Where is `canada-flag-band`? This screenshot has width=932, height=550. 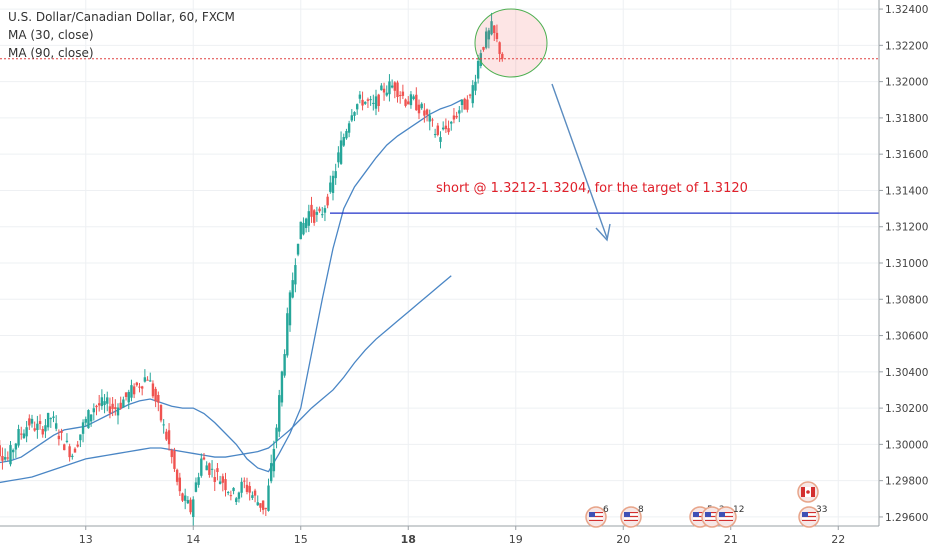 canada-flag-band is located at coordinates (813, 492).